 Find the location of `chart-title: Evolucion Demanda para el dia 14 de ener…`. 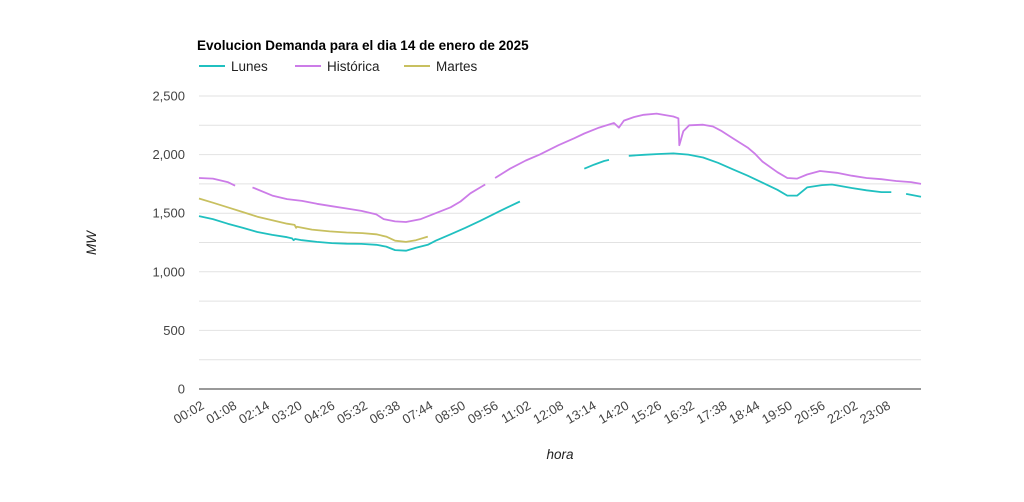

chart-title: Evolucion Demanda para el dia 14 de ener… is located at coordinates (363, 45).